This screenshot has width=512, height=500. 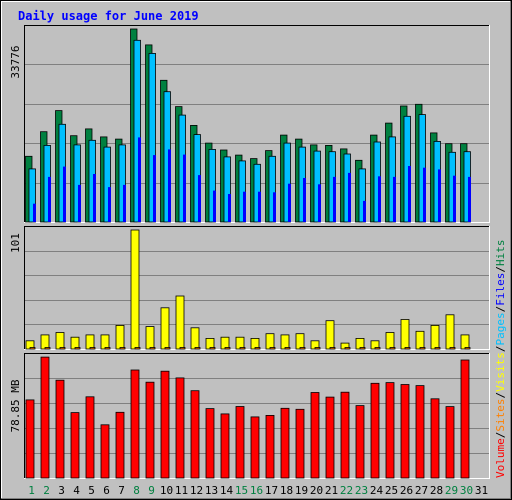 I want to click on legend-item-files: Files, so click(x=500, y=289).